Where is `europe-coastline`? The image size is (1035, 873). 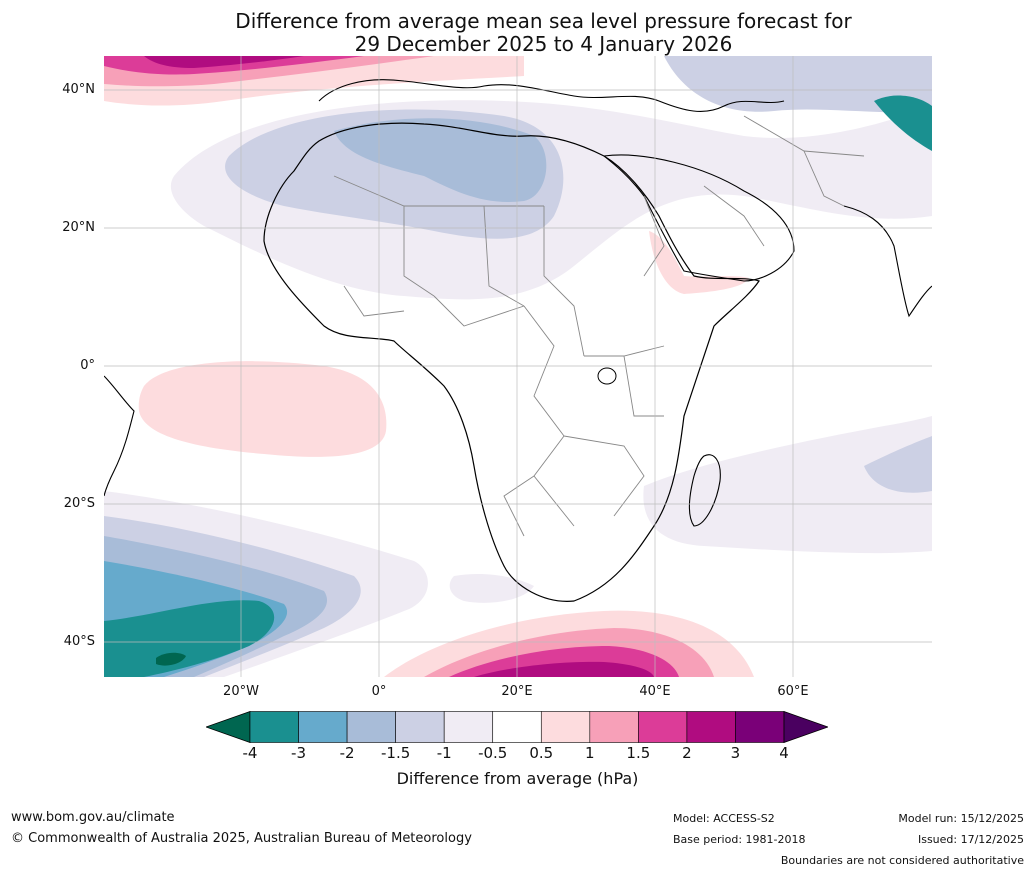 europe-coastline is located at coordinates (551, 95).